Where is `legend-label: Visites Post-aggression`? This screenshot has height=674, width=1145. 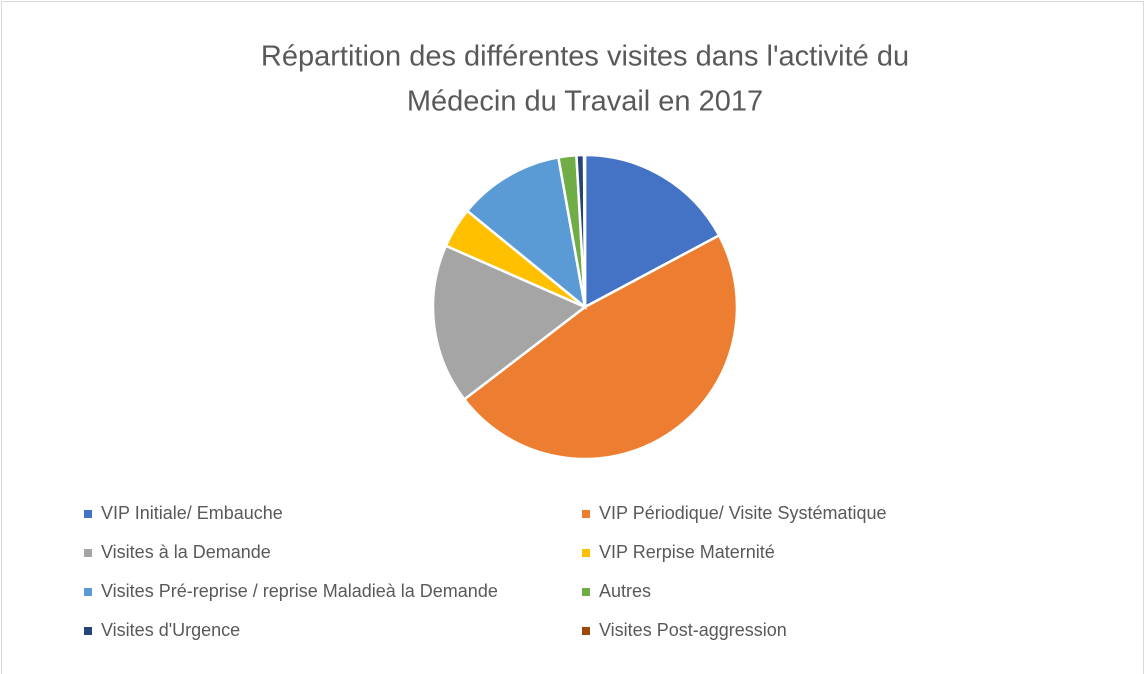 legend-label: Visites Post-aggression is located at coordinates (693, 630).